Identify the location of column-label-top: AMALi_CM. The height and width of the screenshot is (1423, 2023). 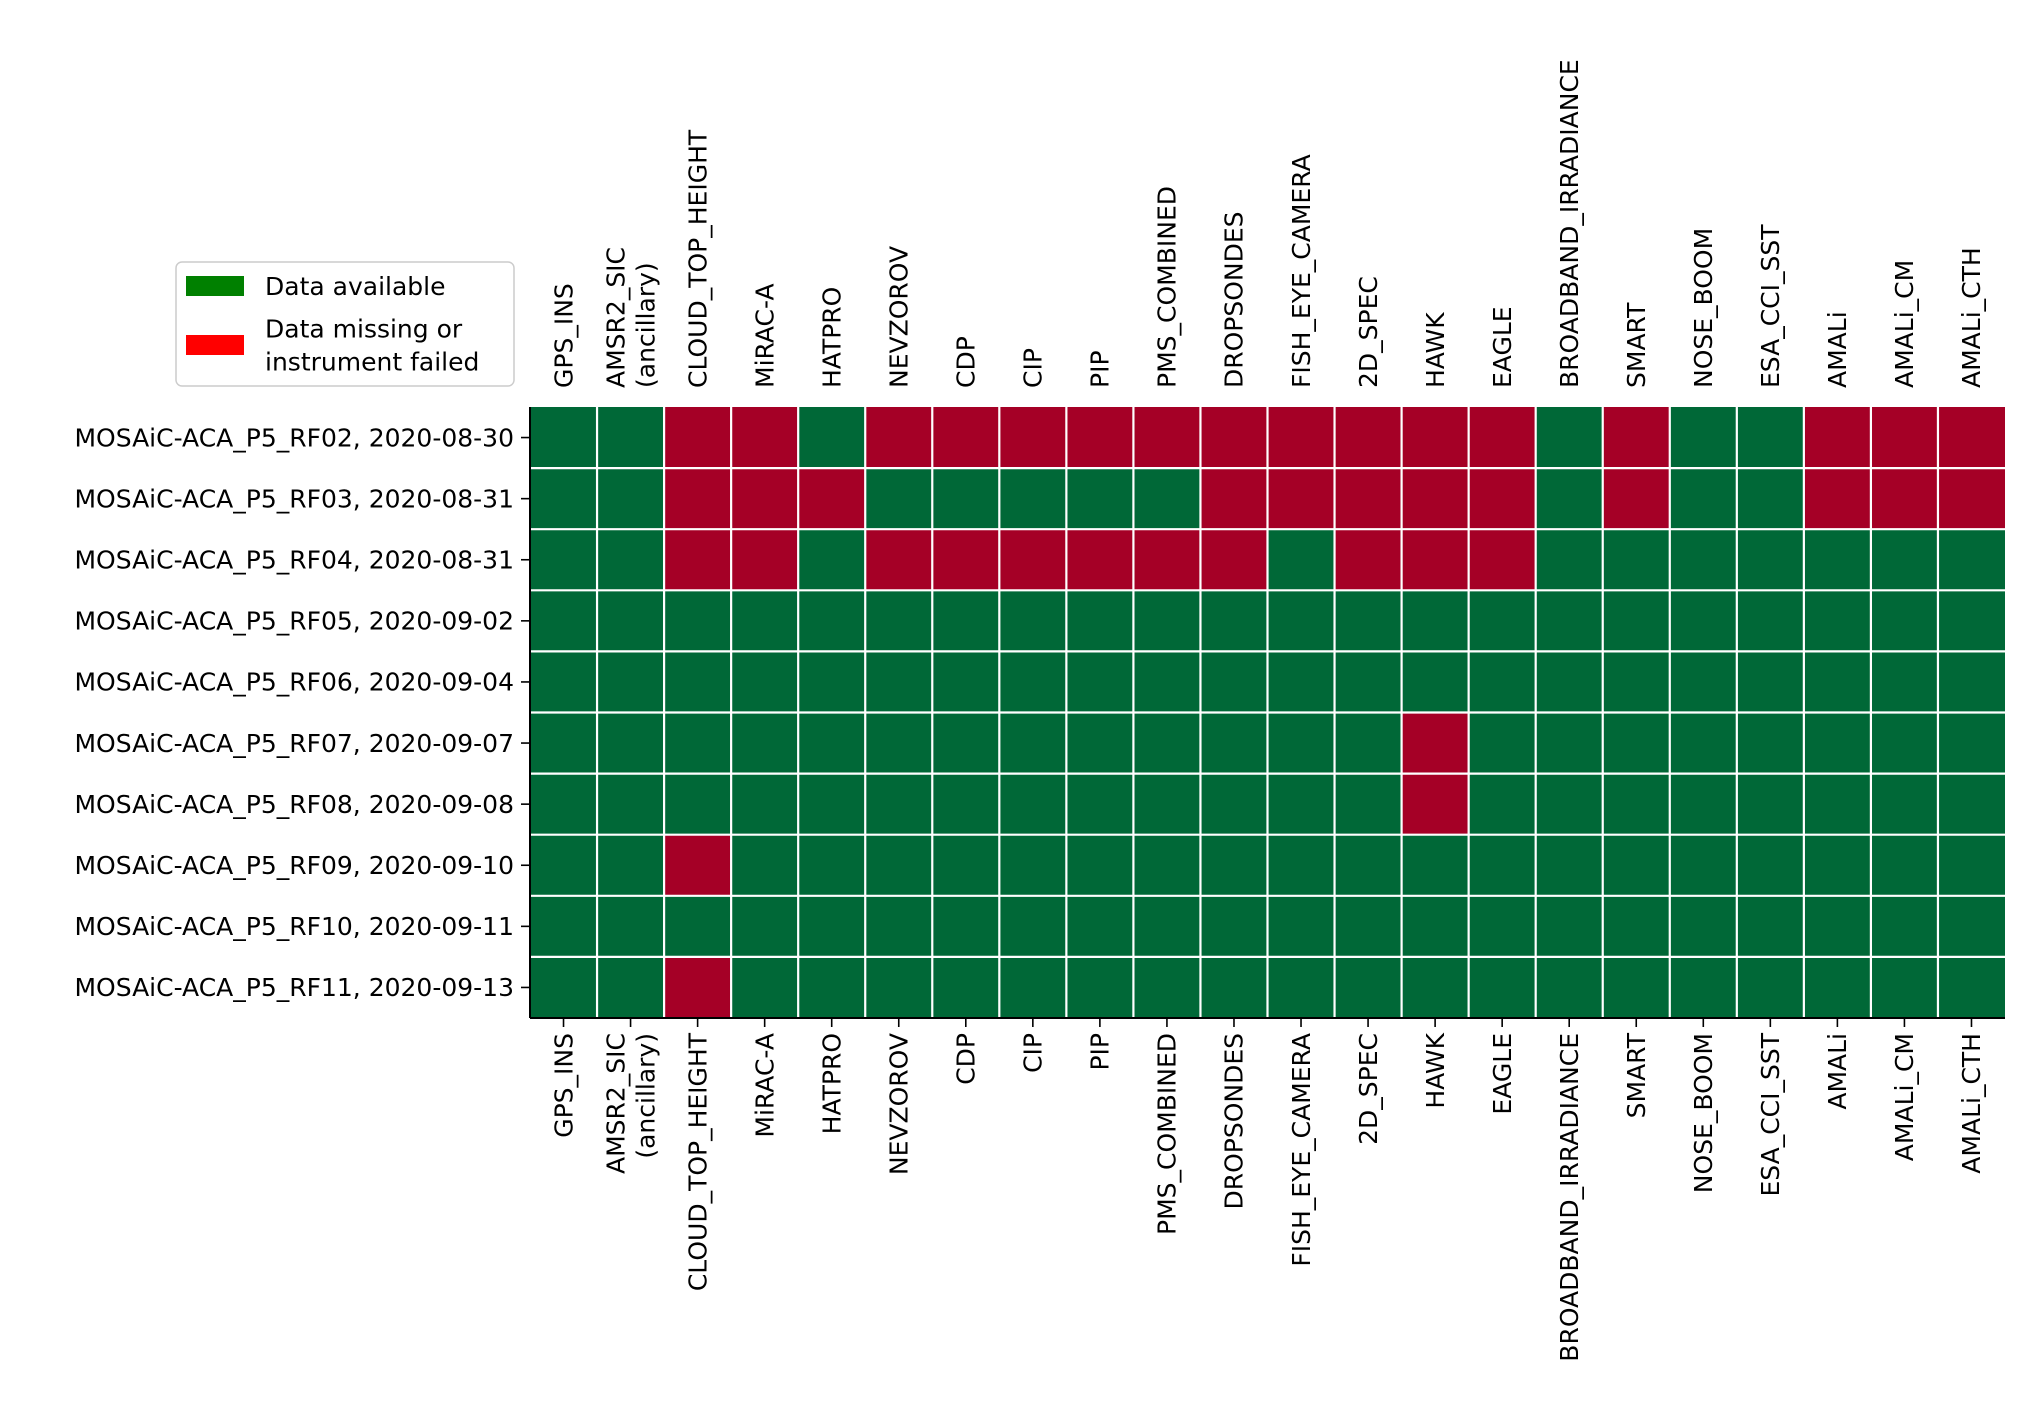
(1904, 324).